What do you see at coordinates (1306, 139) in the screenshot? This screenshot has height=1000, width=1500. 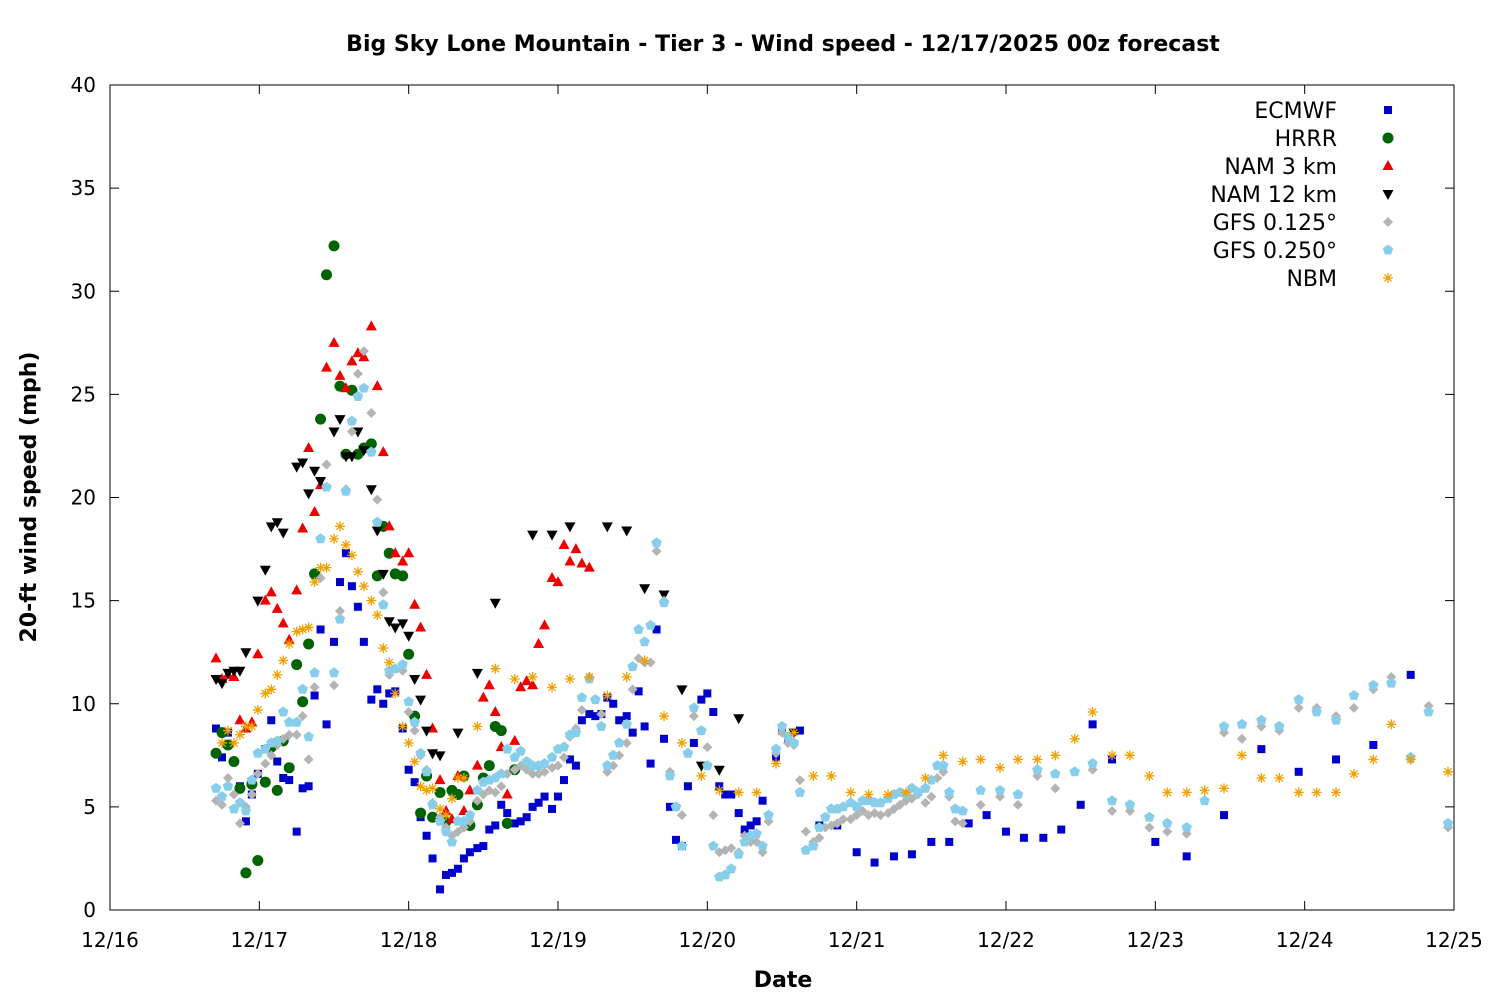 I see `legend-label: HRRR` at bounding box center [1306, 139].